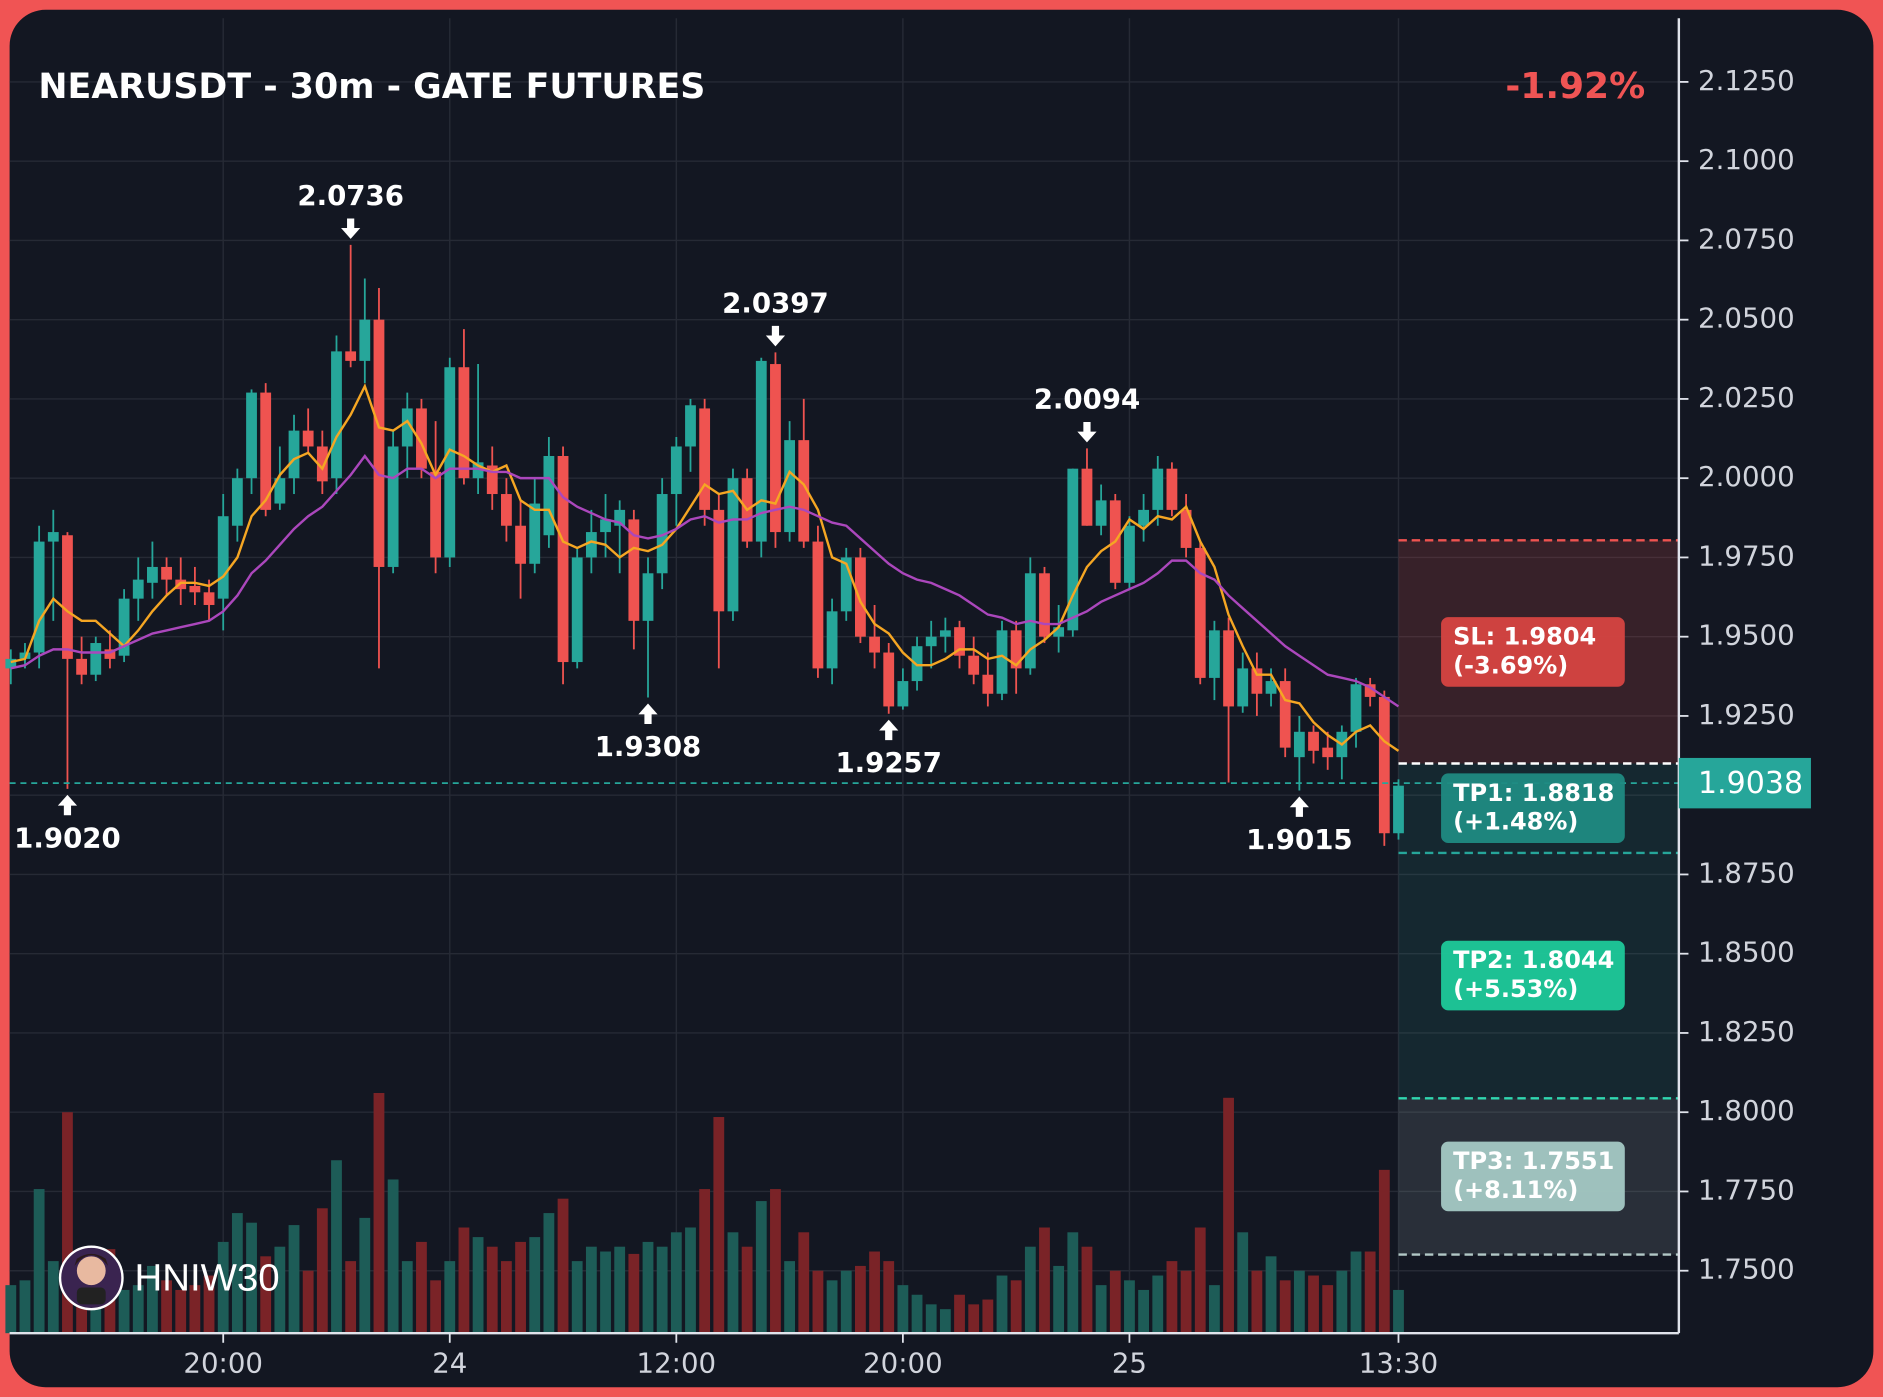  I want to click on y-tick-label: 2.1000, so click(1746, 159).